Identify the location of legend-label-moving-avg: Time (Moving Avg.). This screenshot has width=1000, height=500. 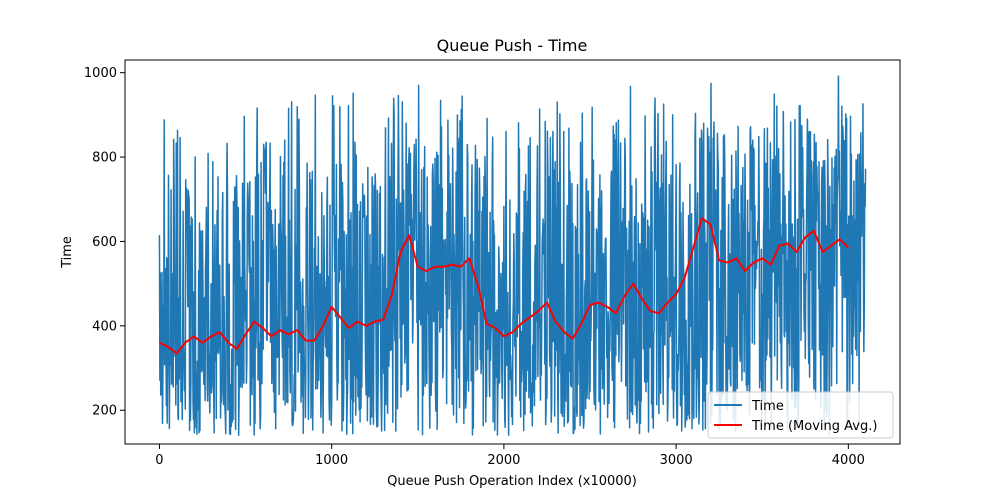
(814, 426).